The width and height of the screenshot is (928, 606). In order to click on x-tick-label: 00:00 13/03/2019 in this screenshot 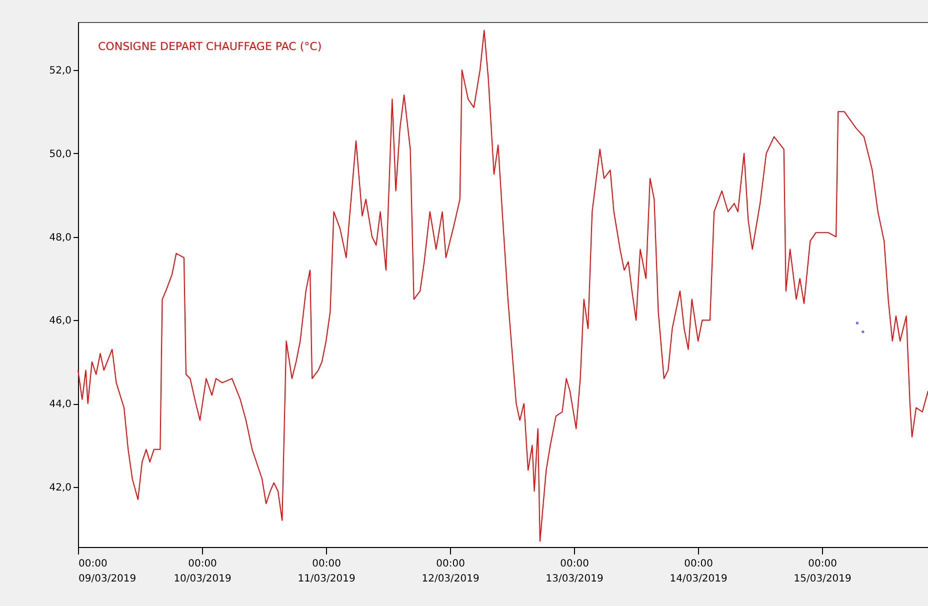, I will do `click(575, 571)`.